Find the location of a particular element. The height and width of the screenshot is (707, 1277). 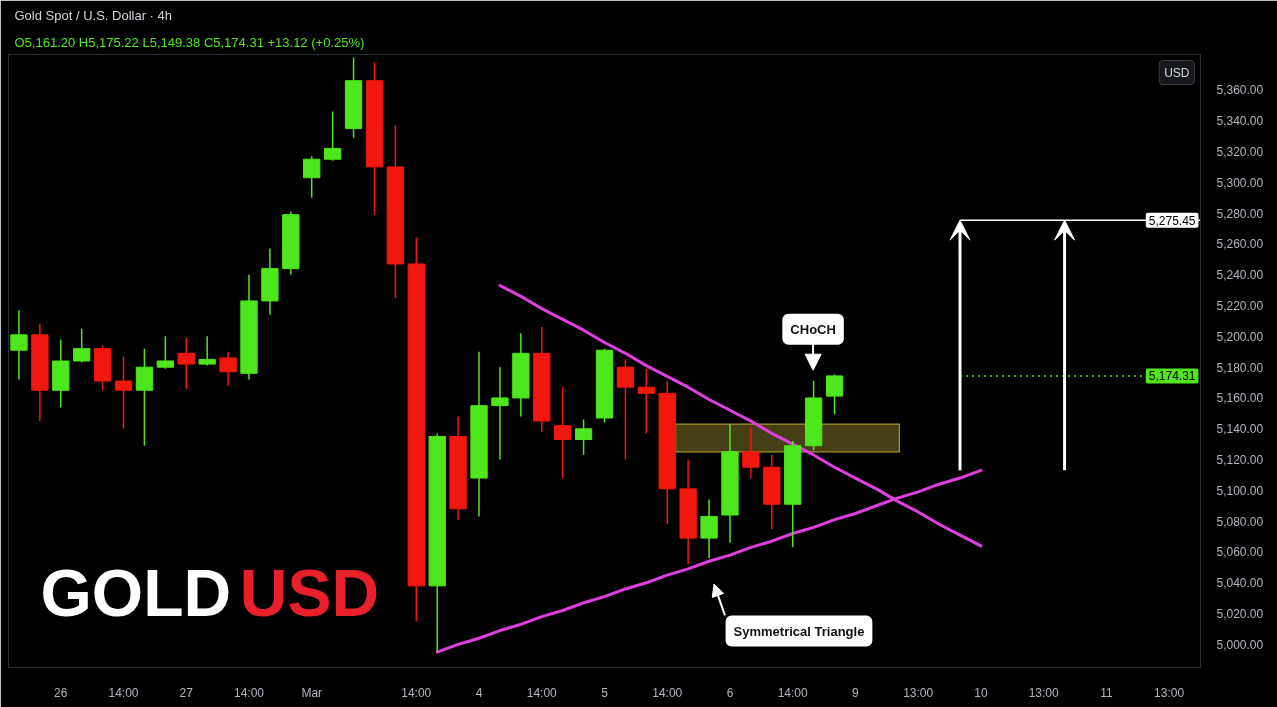

x-tick-label: Mar is located at coordinates (312, 692).